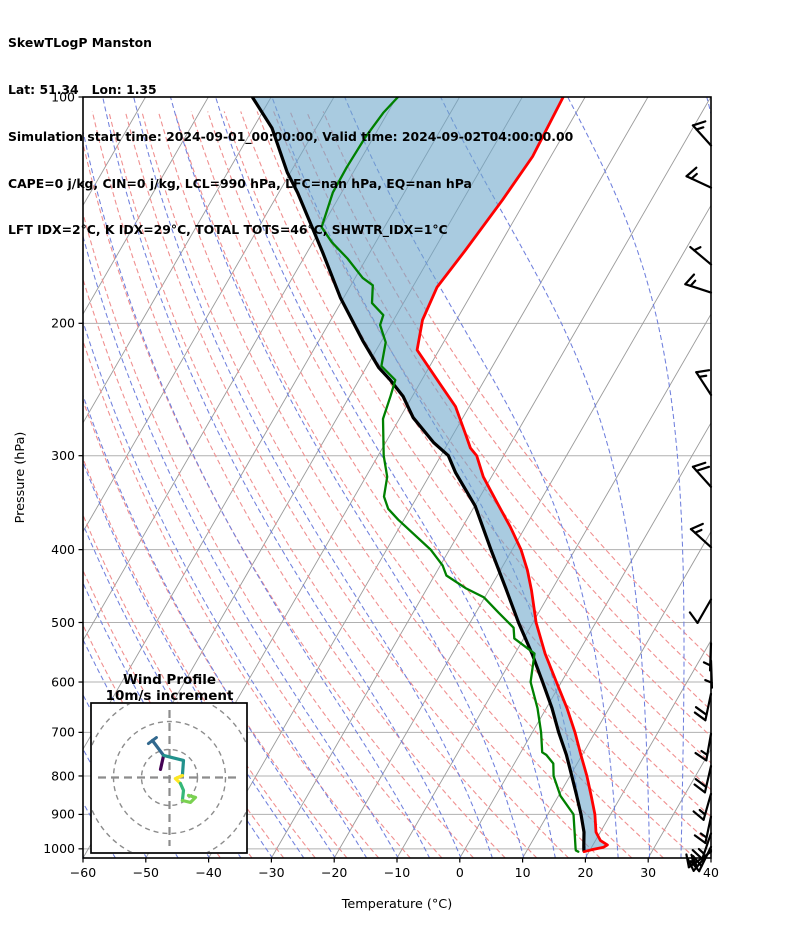  I want to click on header-title: SkewTLogP Manston, so click(80, 43).